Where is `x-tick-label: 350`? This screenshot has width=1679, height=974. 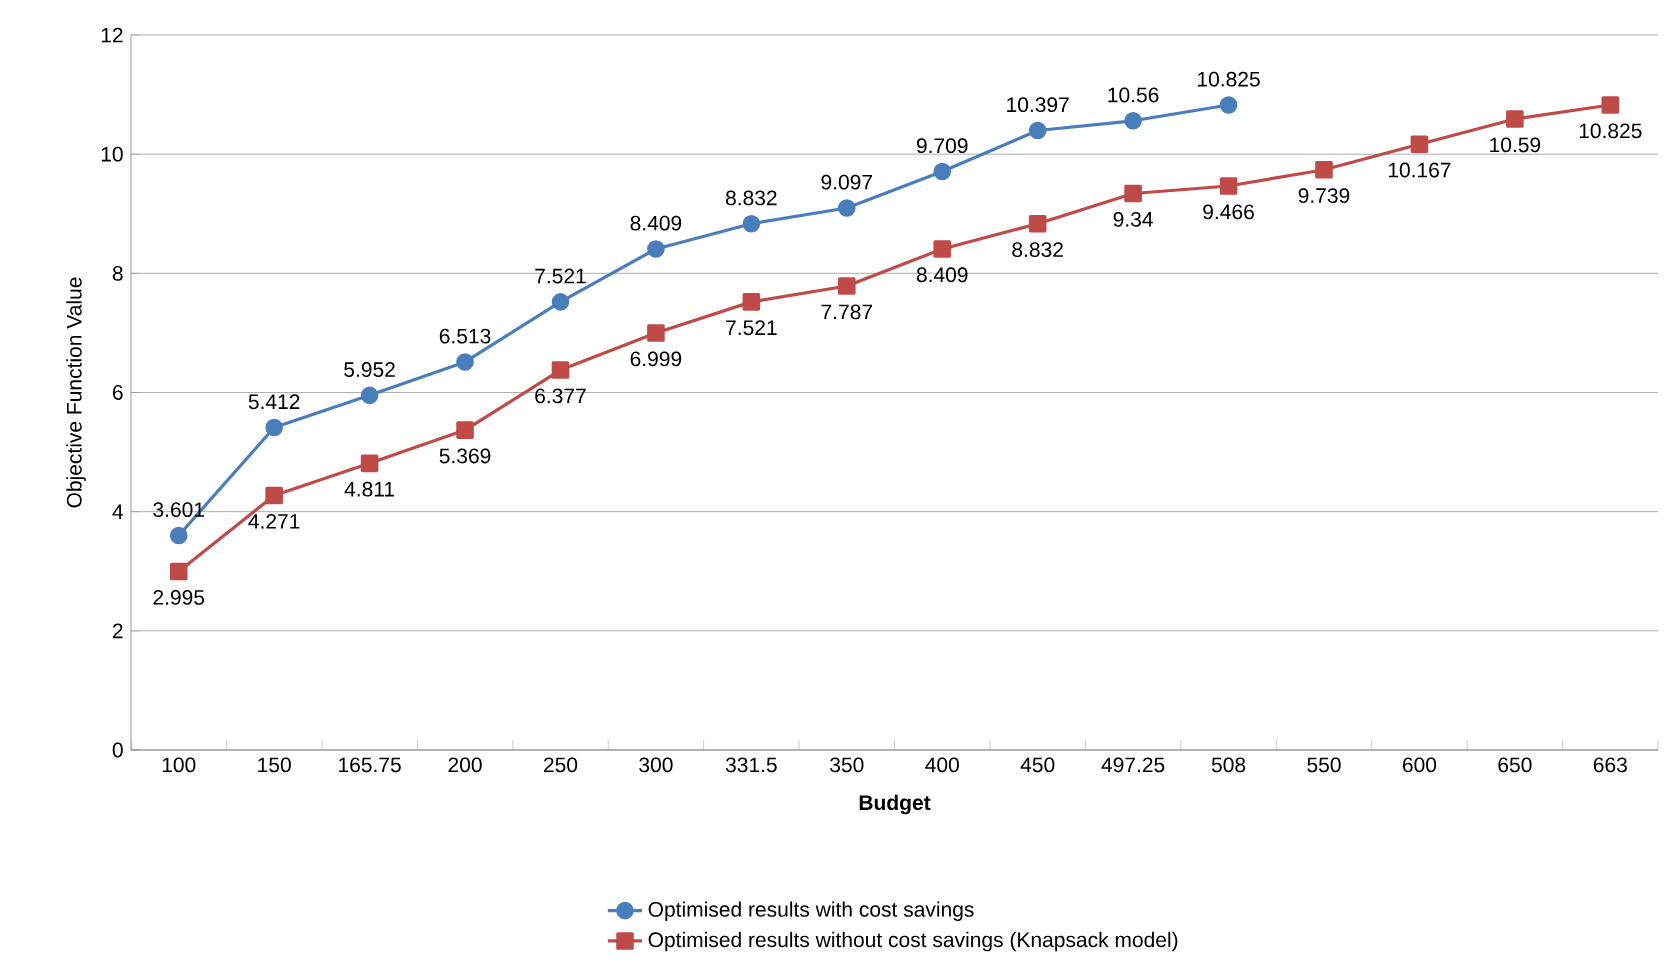
x-tick-label: 350 is located at coordinates (847, 765).